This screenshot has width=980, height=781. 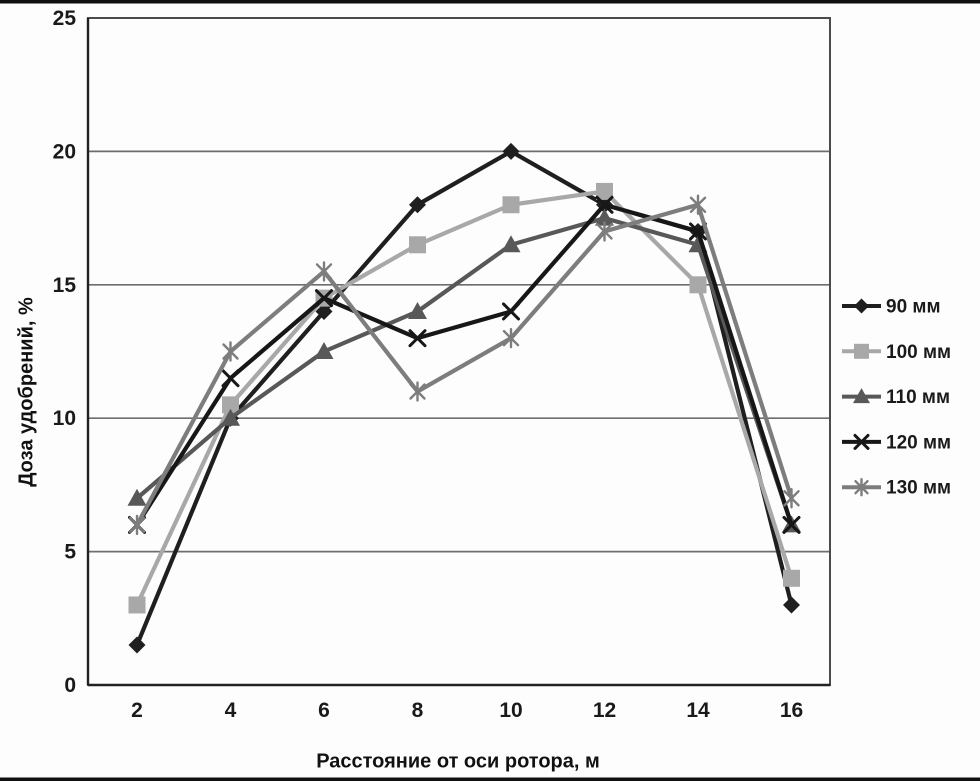 What do you see at coordinates (490, 2) in the screenshot?
I see `figure-frame-top` at bounding box center [490, 2].